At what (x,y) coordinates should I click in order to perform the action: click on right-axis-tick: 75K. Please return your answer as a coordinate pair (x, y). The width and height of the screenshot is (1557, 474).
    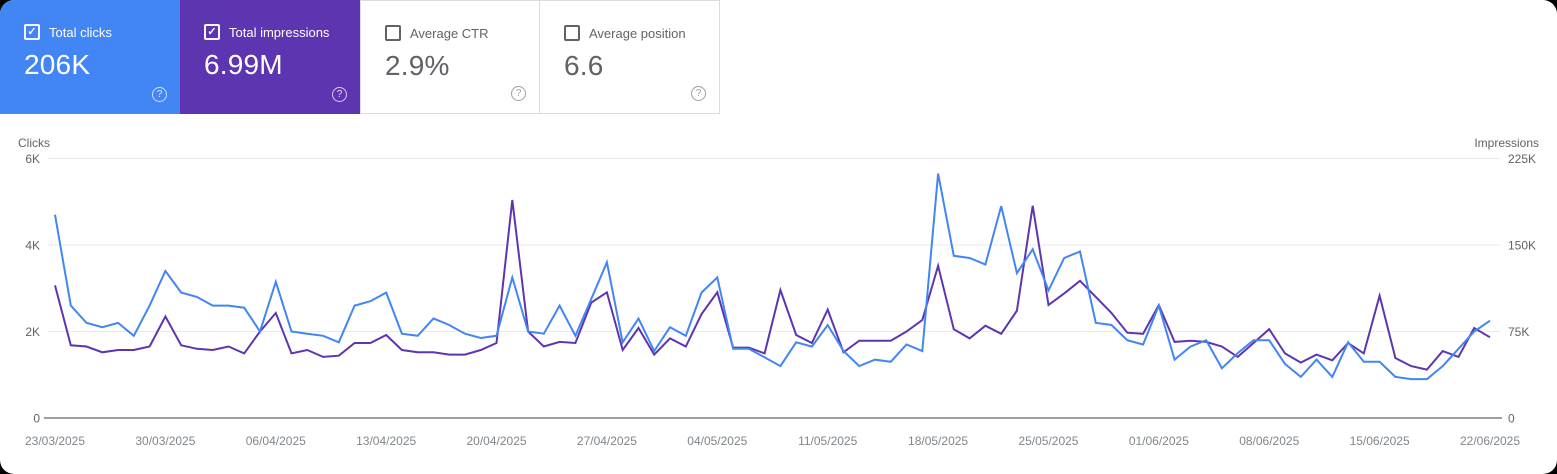
    Looking at the image, I should click on (1518, 332).